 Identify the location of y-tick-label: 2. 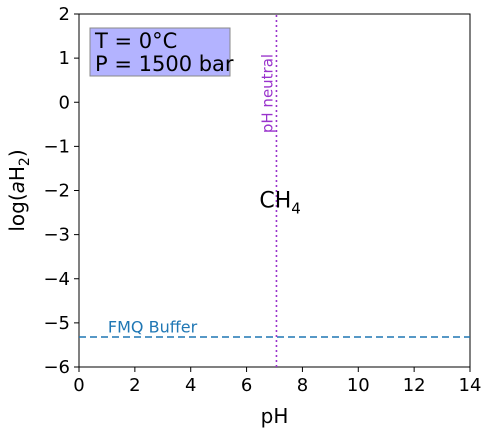
(64, 14).